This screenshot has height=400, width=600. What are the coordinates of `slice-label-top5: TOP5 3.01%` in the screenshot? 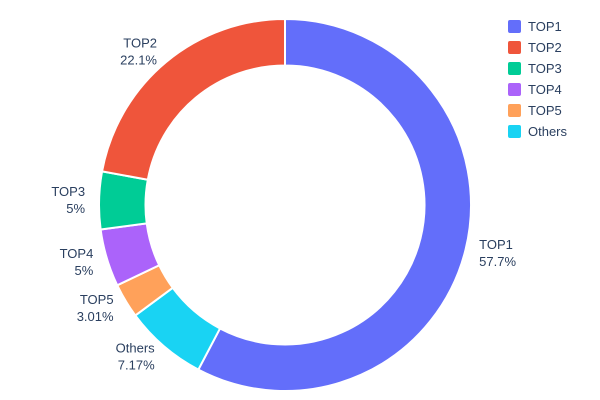 It's located at (95, 308).